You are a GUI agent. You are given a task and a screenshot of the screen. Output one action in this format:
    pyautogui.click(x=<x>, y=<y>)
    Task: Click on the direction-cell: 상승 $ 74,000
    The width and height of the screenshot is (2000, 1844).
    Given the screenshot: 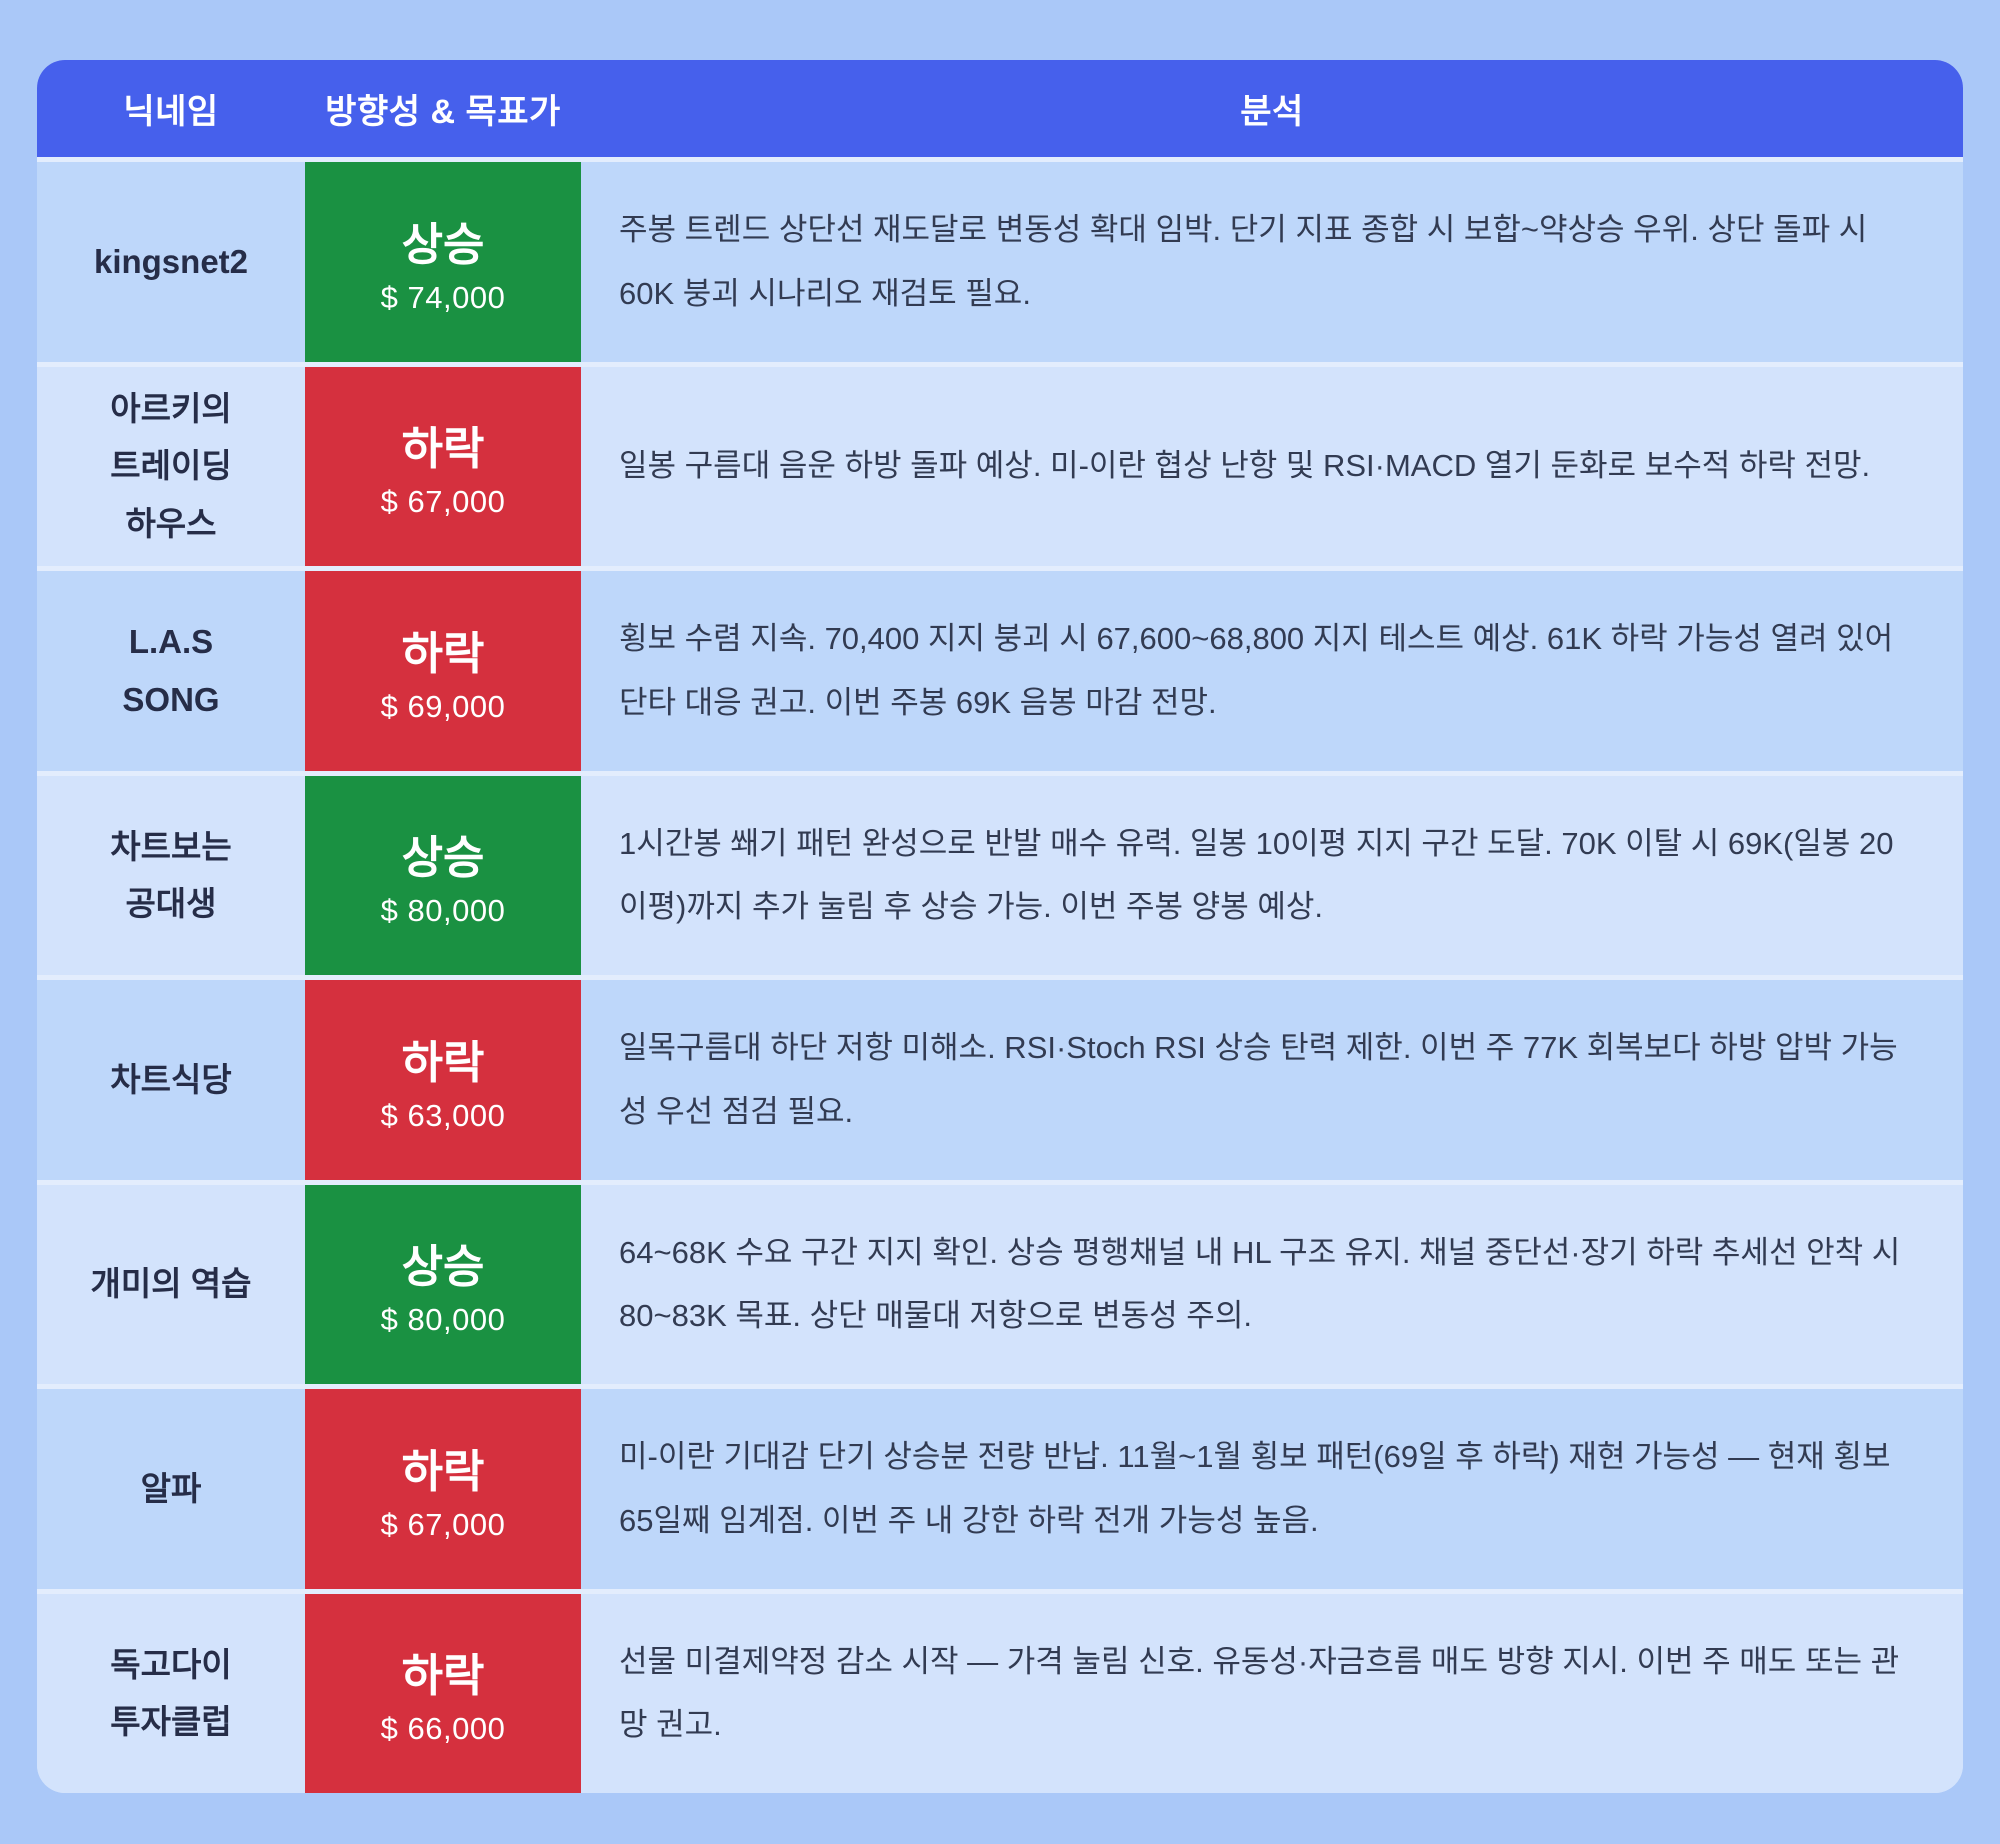 What is the action you would take?
    pyautogui.click(x=443, y=262)
    